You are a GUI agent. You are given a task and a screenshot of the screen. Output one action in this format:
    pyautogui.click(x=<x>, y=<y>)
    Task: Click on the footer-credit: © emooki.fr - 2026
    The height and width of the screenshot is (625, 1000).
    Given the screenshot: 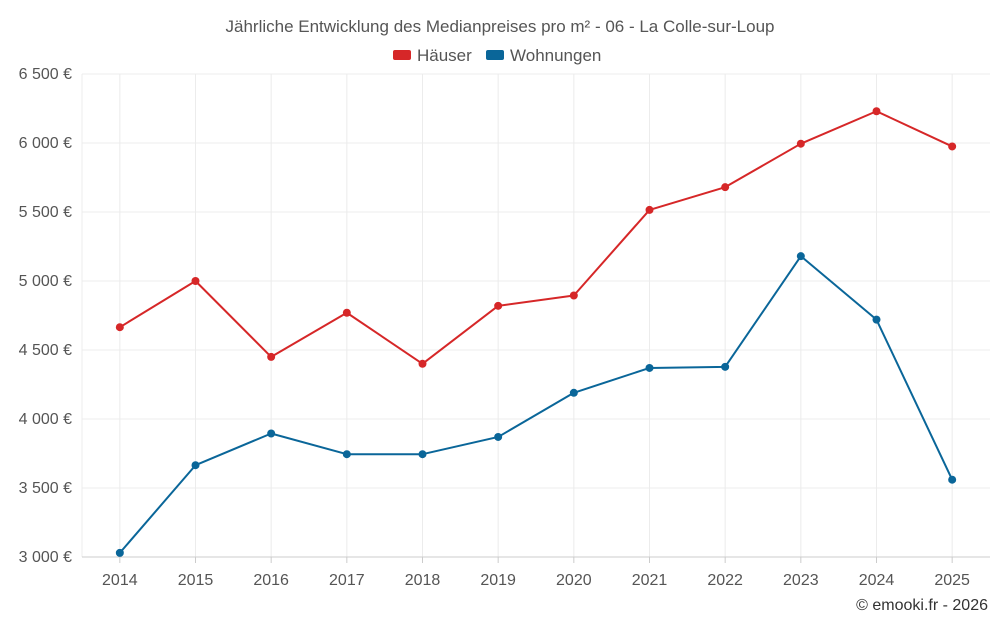 What is the action you would take?
    pyautogui.click(x=922, y=605)
    